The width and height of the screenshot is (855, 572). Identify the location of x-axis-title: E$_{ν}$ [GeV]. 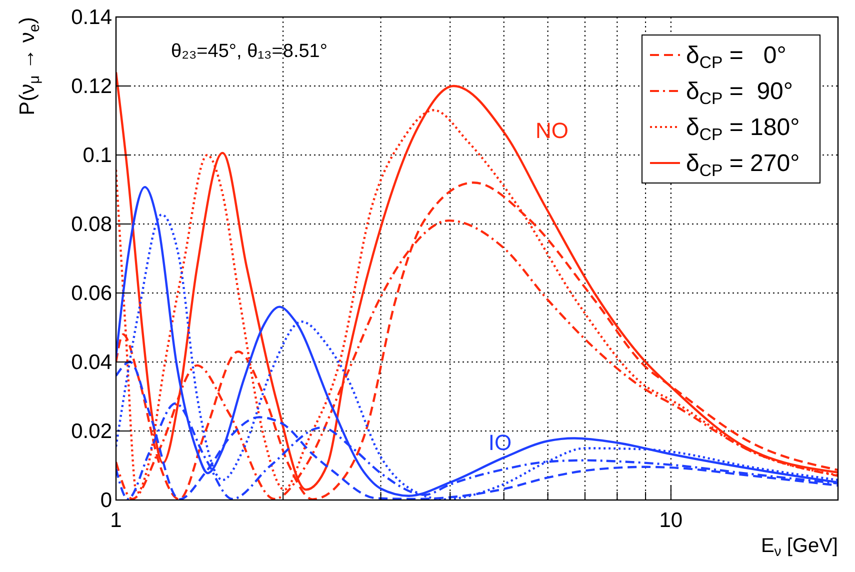
(799, 547).